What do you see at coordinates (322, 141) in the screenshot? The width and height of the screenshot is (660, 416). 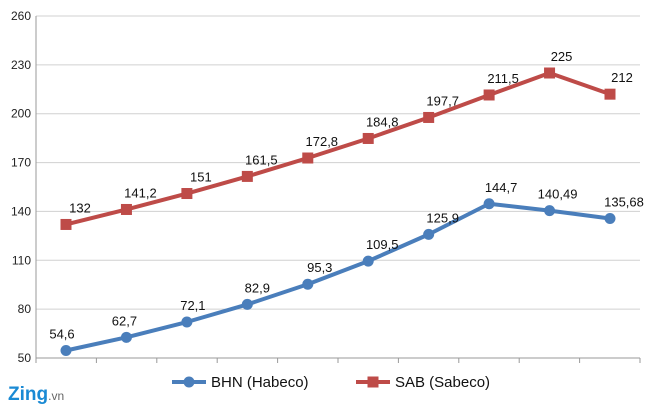 I see `data-label: 172,8` at bounding box center [322, 141].